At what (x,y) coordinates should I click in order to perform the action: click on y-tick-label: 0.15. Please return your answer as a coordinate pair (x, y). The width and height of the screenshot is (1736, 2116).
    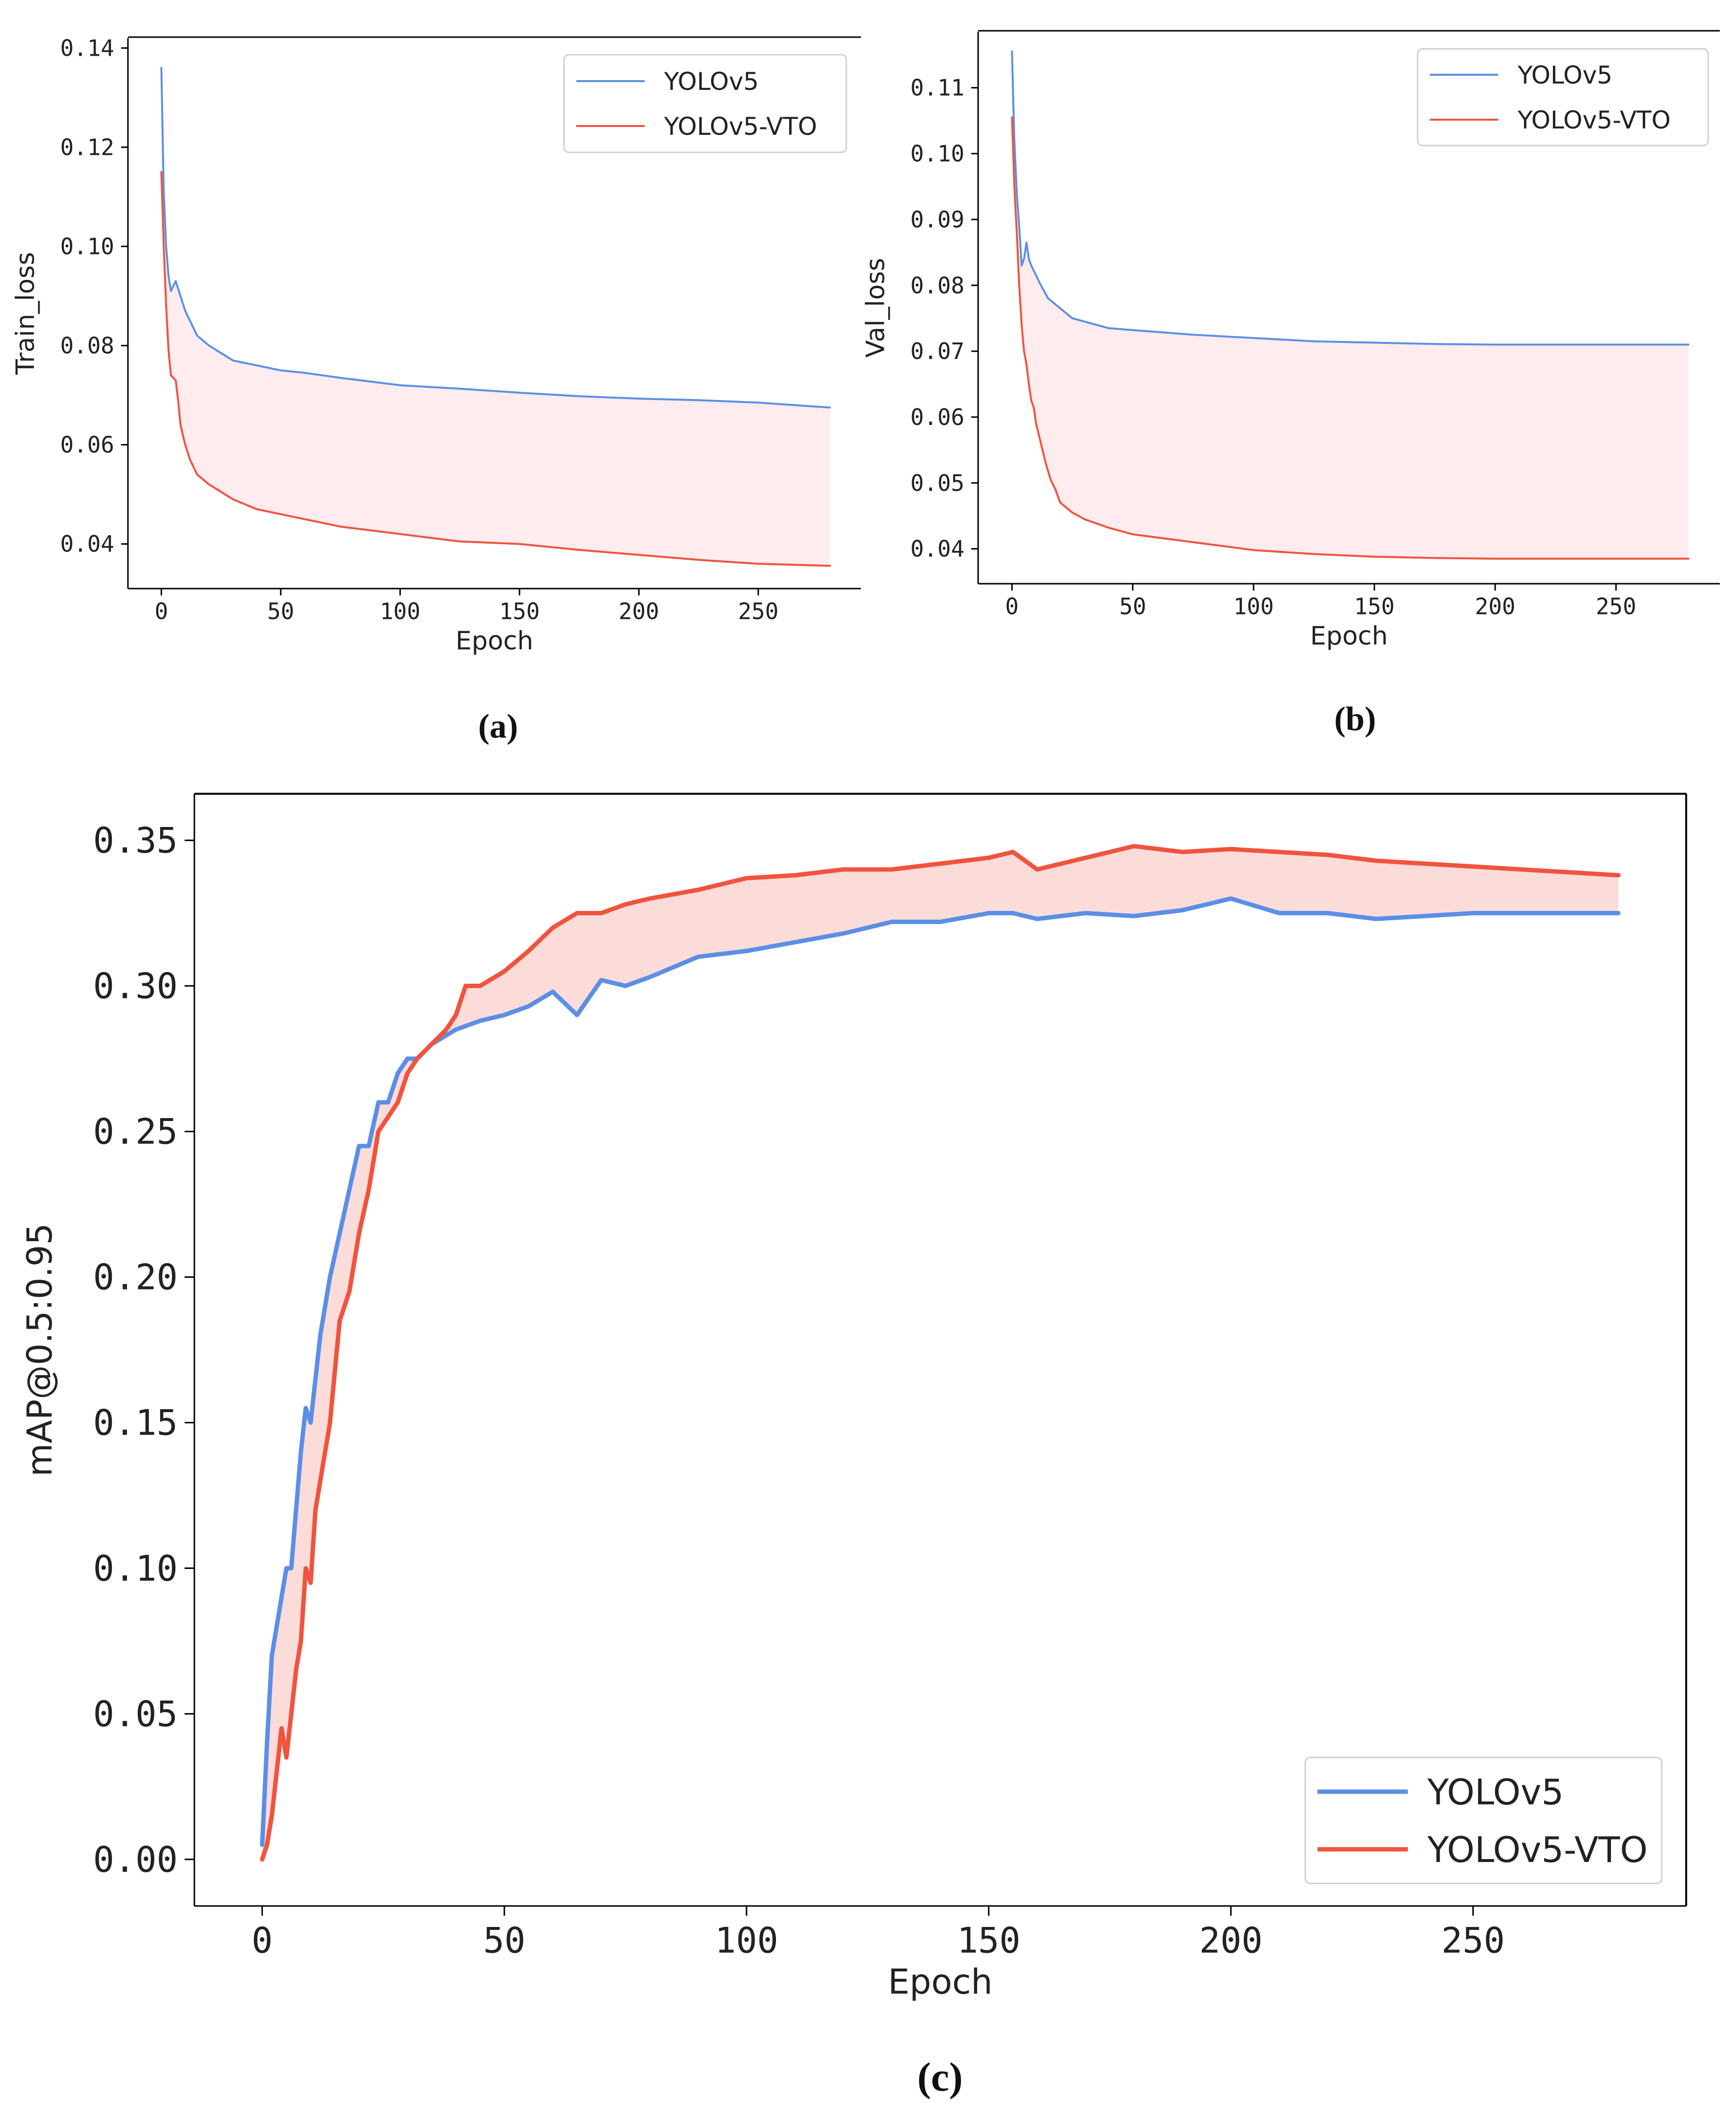
    Looking at the image, I should click on (135, 1422).